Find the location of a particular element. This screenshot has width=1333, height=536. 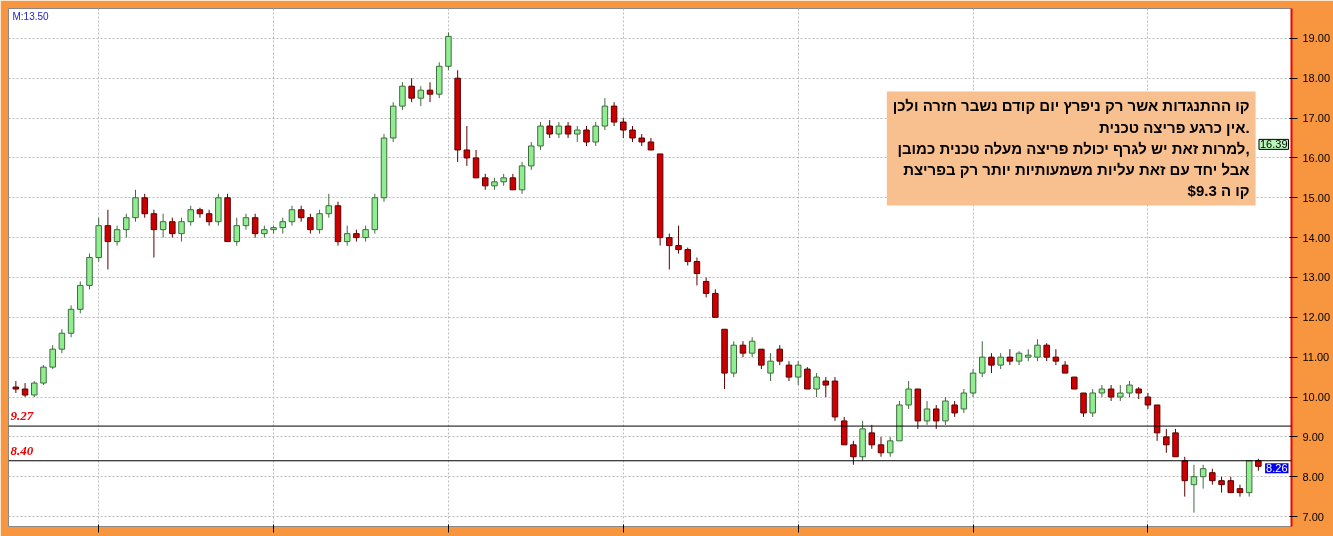

y-tick-label: 13.00 is located at coordinates (1316, 277).